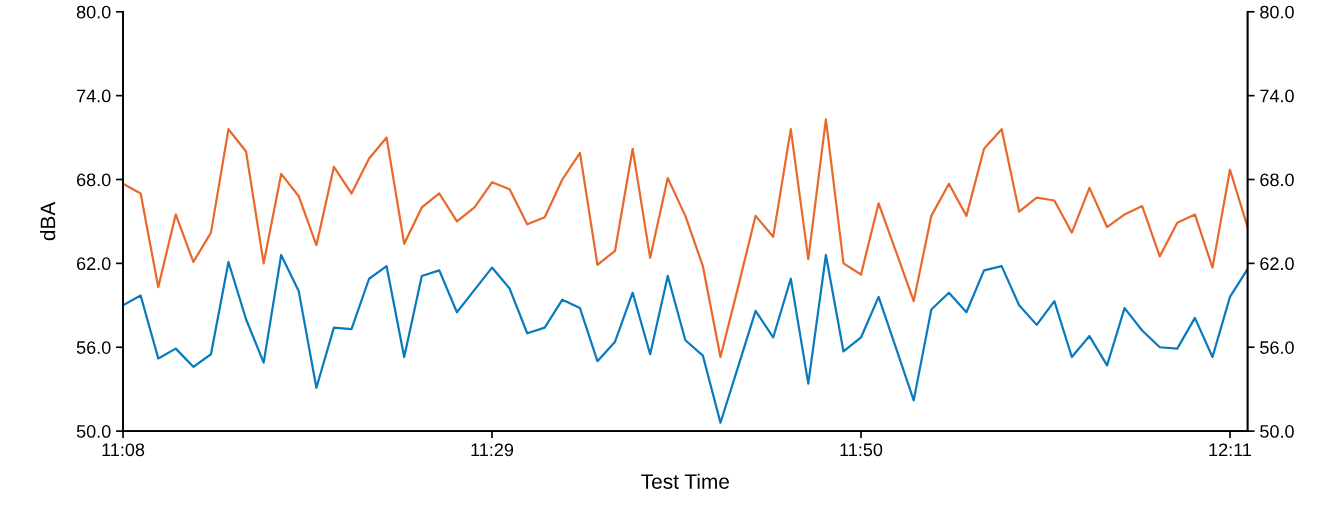 This screenshot has height=512, width=1323. Describe the element at coordinates (93, 12) in the screenshot. I see `y-tick-label: 80.0` at that location.